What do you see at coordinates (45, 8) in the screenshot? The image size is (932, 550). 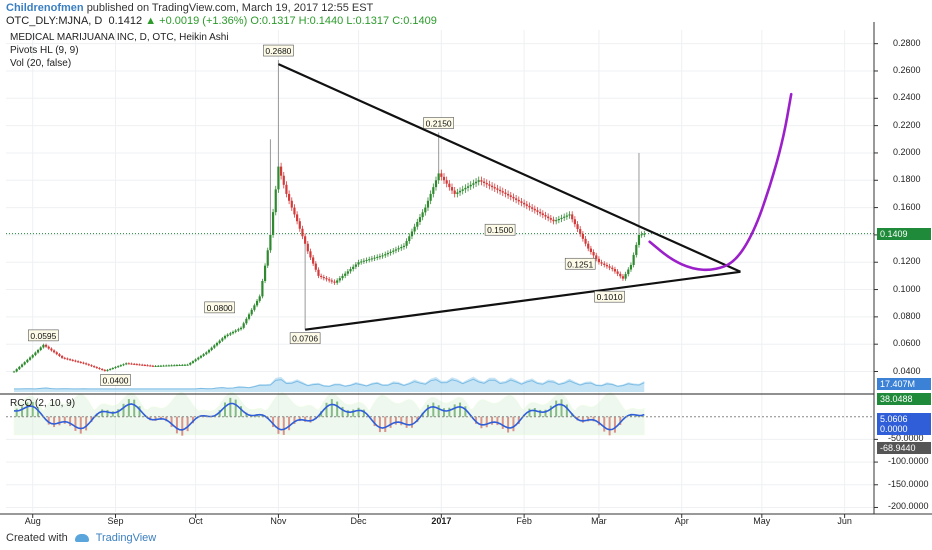 I see `publisher-name: Childrenofmen` at bounding box center [45, 8].